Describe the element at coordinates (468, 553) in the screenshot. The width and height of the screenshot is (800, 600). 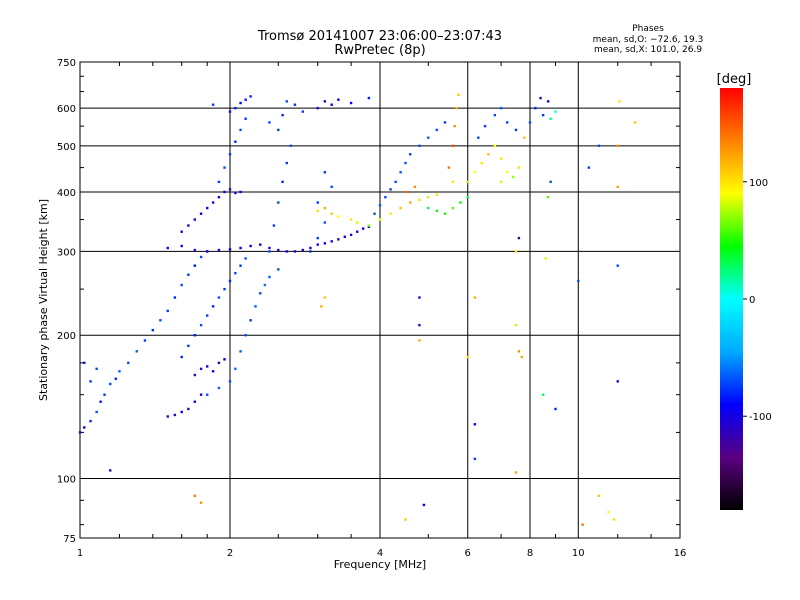
I see `x-tick-label: 6` at that location.